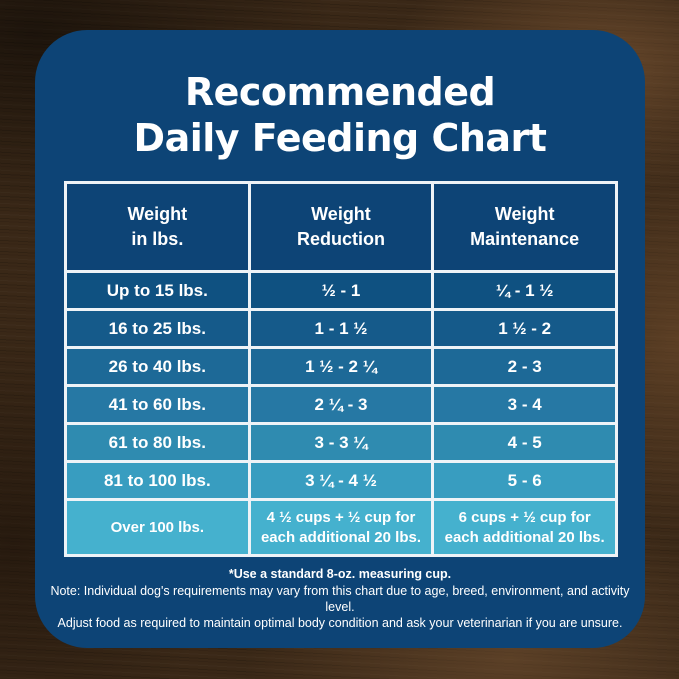 This screenshot has width=679, height=679. Describe the element at coordinates (157, 366) in the screenshot. I see `weight-range-cell: 26 to 40 lbs.` at that location.